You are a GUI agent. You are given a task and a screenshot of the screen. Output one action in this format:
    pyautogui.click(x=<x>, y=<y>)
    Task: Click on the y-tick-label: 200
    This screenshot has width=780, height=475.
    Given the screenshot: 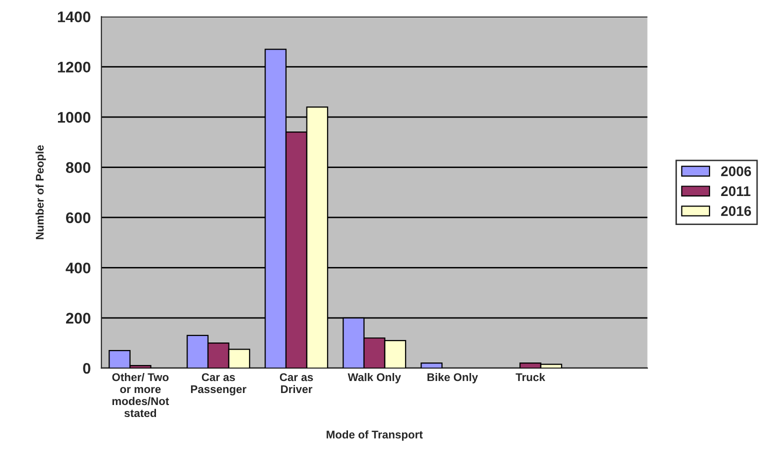 What is the action you would take?
    pyautogui.click(x=78, y=318)
    